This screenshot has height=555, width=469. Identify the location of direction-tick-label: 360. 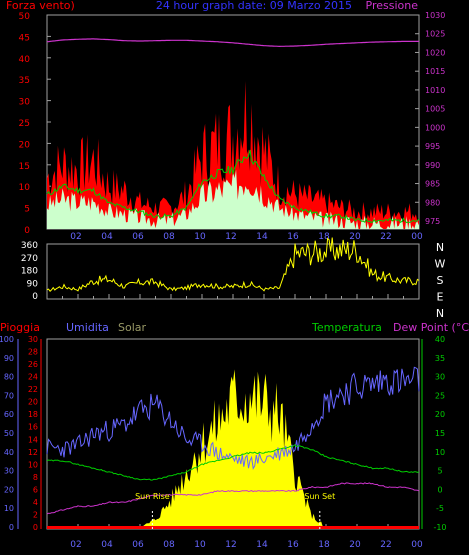
(29, 246).